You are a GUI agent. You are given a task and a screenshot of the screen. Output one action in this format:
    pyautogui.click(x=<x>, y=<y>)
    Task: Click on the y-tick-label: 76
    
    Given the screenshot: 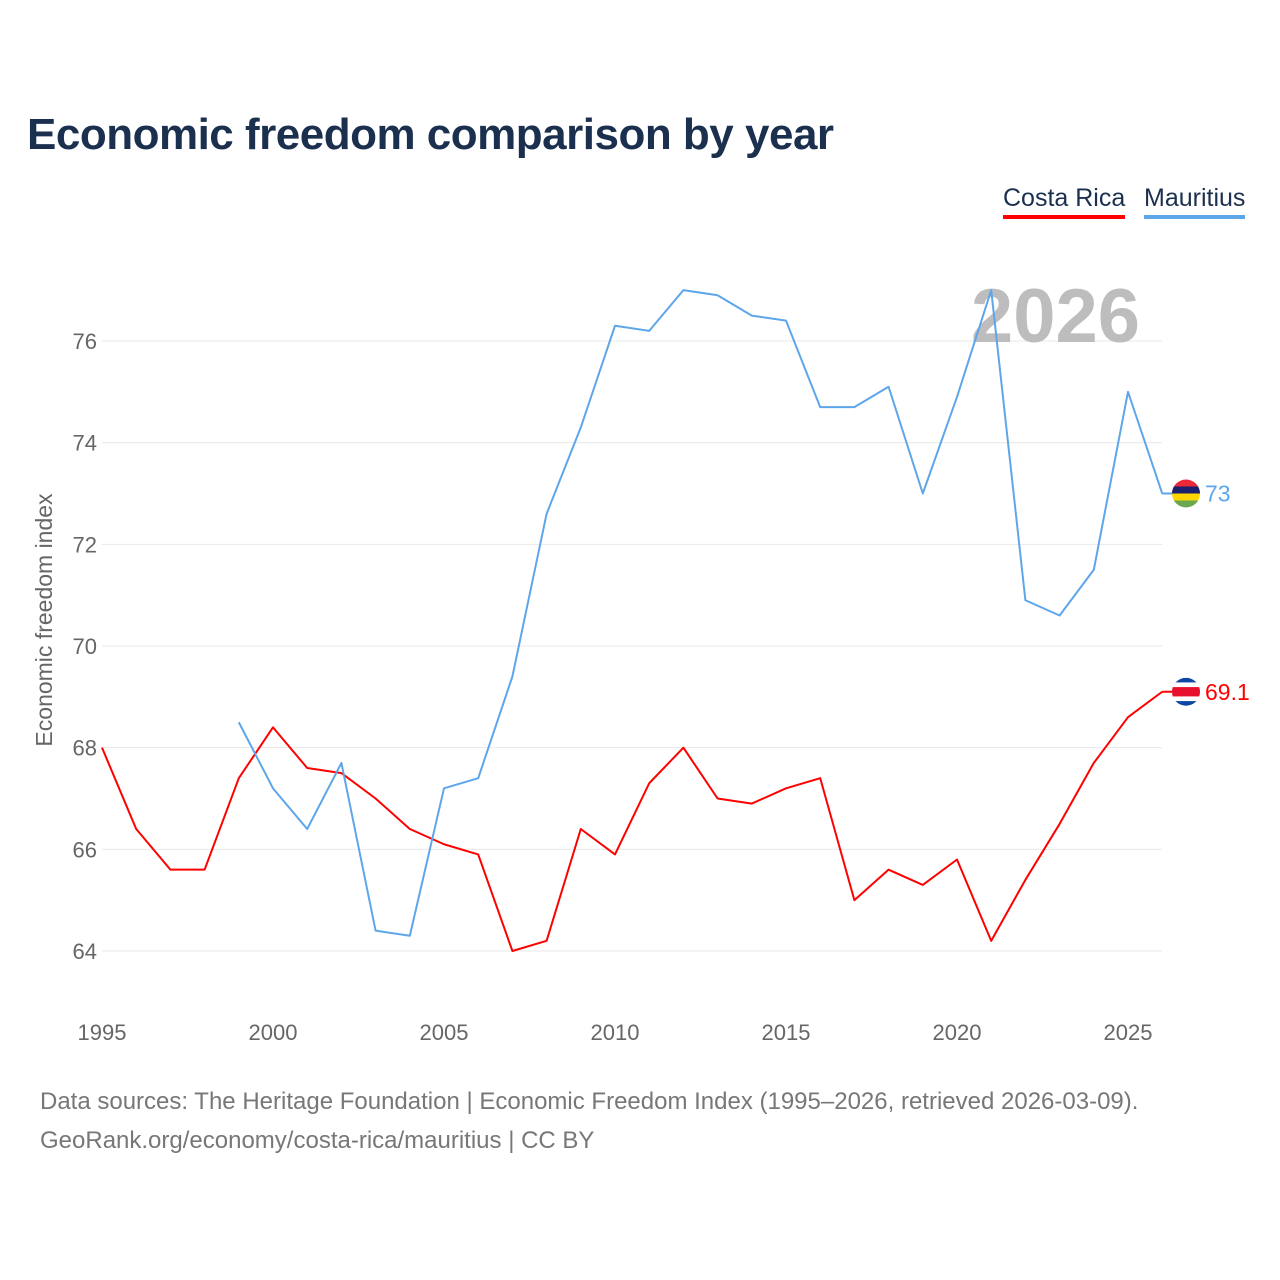 What is the action you would take?
    pyautogui.click(x=85, y=341)
    